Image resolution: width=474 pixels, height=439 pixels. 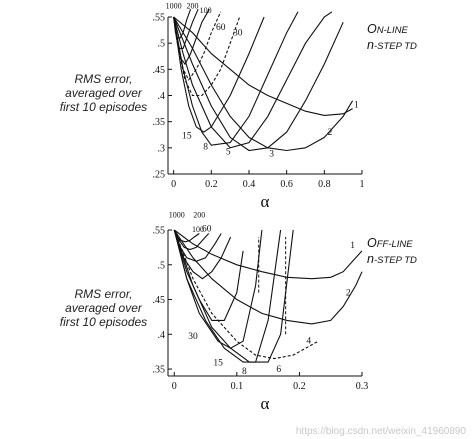 I want to click on bottom-y-label-line-2: averaged over, so click(x=103, y=308).